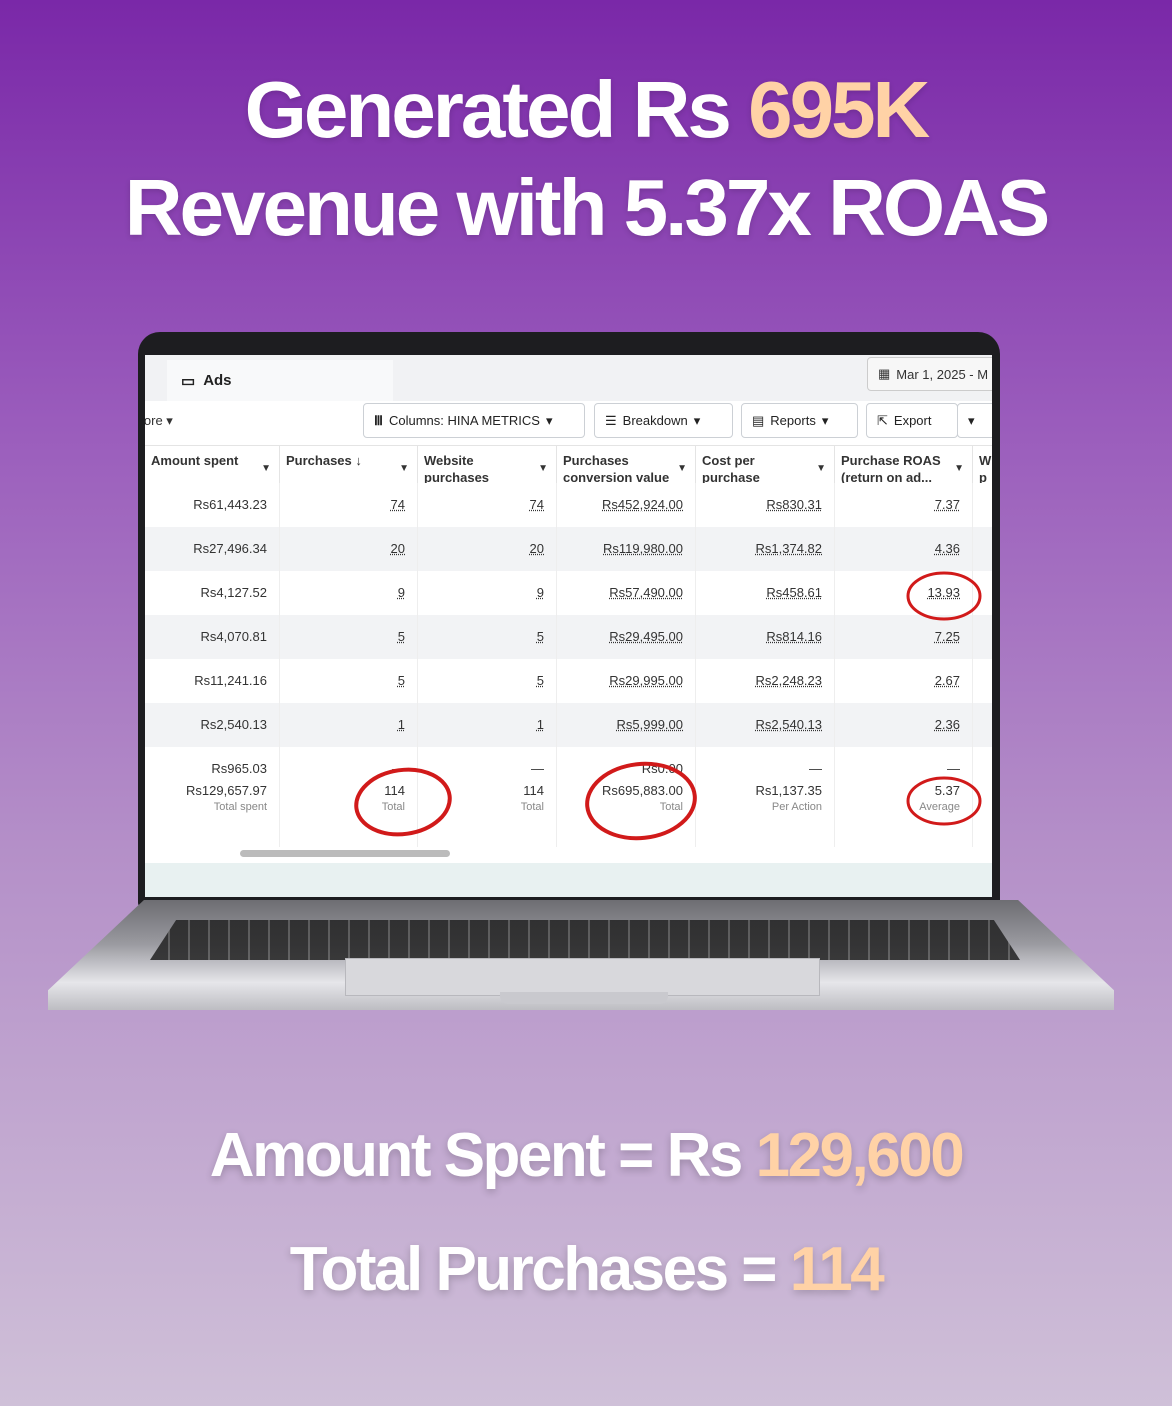  What do you see at coordinates (663, 420) in the screenshot?
I see `breakdown-button: ☰ Breakdown ▾` at bounding box center [663, 420].